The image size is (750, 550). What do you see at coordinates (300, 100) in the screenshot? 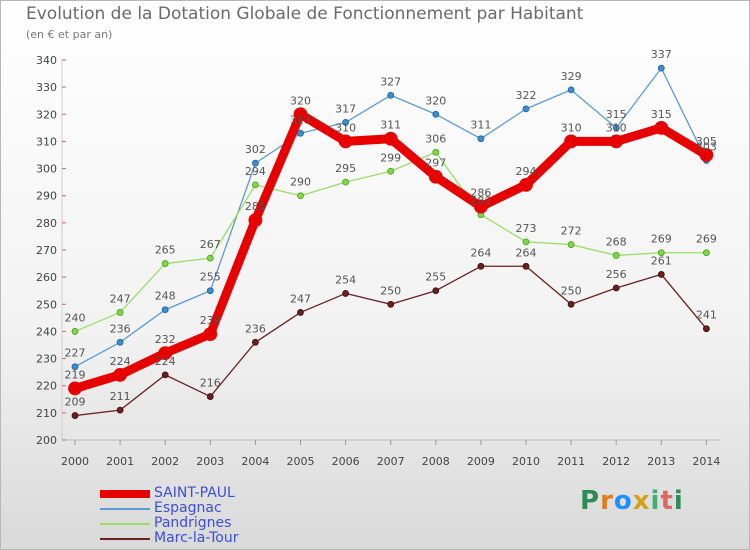
I see `data-label: 320` at bounding box center [300, 100].